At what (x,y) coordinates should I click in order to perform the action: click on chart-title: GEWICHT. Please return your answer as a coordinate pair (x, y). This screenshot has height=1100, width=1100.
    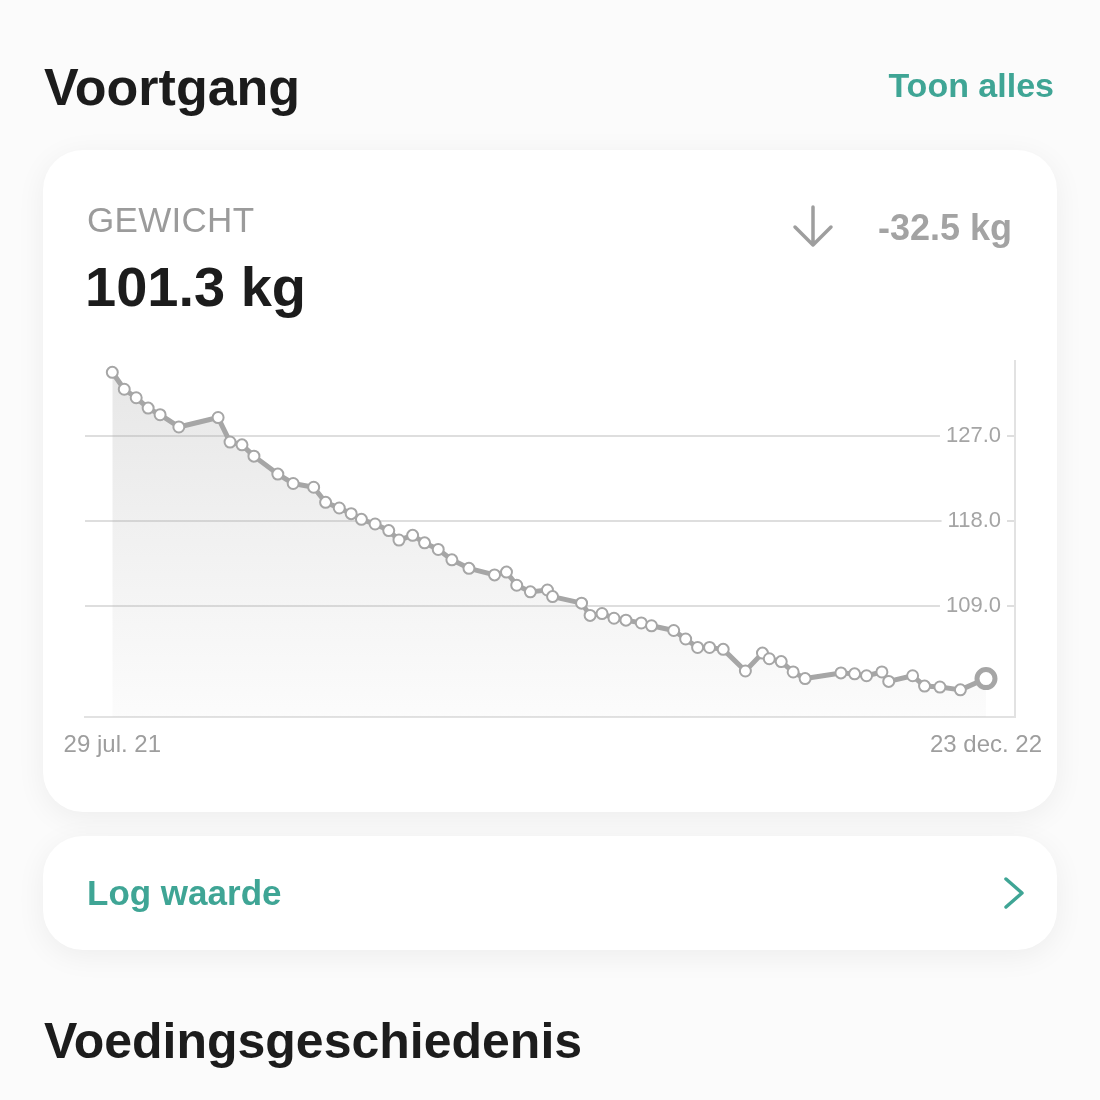
    Looking at the image, I should click on (171, 219).